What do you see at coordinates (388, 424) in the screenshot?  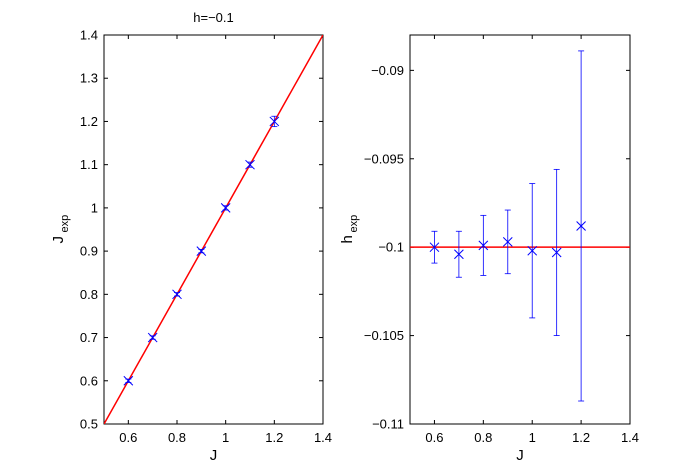 I see `y-tick-label: −0.11` at bounding box center [388, 424].